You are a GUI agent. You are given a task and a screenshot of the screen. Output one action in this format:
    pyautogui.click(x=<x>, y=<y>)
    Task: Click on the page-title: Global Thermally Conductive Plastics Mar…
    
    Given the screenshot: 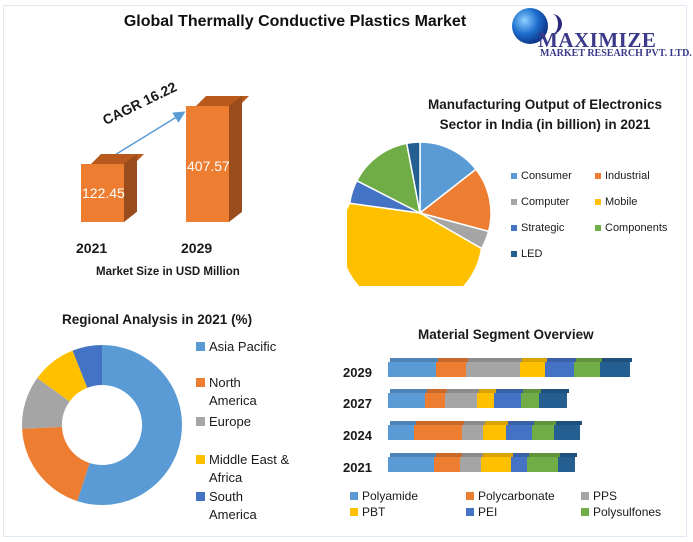 What is the action you would take?
    pyautogui.click(x=295, y=21)
    